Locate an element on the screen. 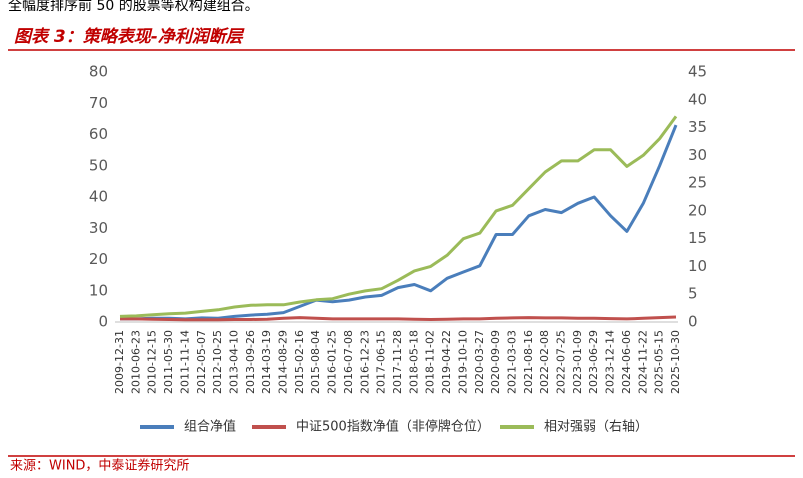 The height and width of the screenshot is (478, 803). x-tick-label: 2012-10-25 is located at coordinates (217, 362).